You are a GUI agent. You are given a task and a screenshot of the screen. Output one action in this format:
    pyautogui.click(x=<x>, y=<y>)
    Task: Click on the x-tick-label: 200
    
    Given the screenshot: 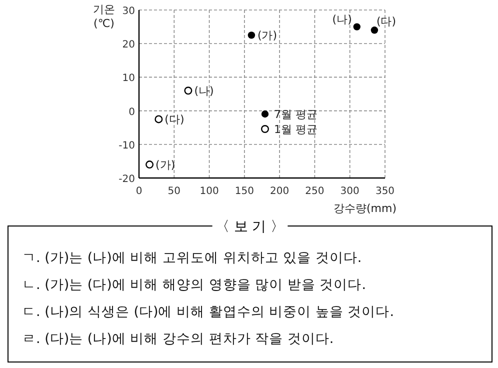 What is the action you would take?
    pyautogui.click(x=280, y=191)
    